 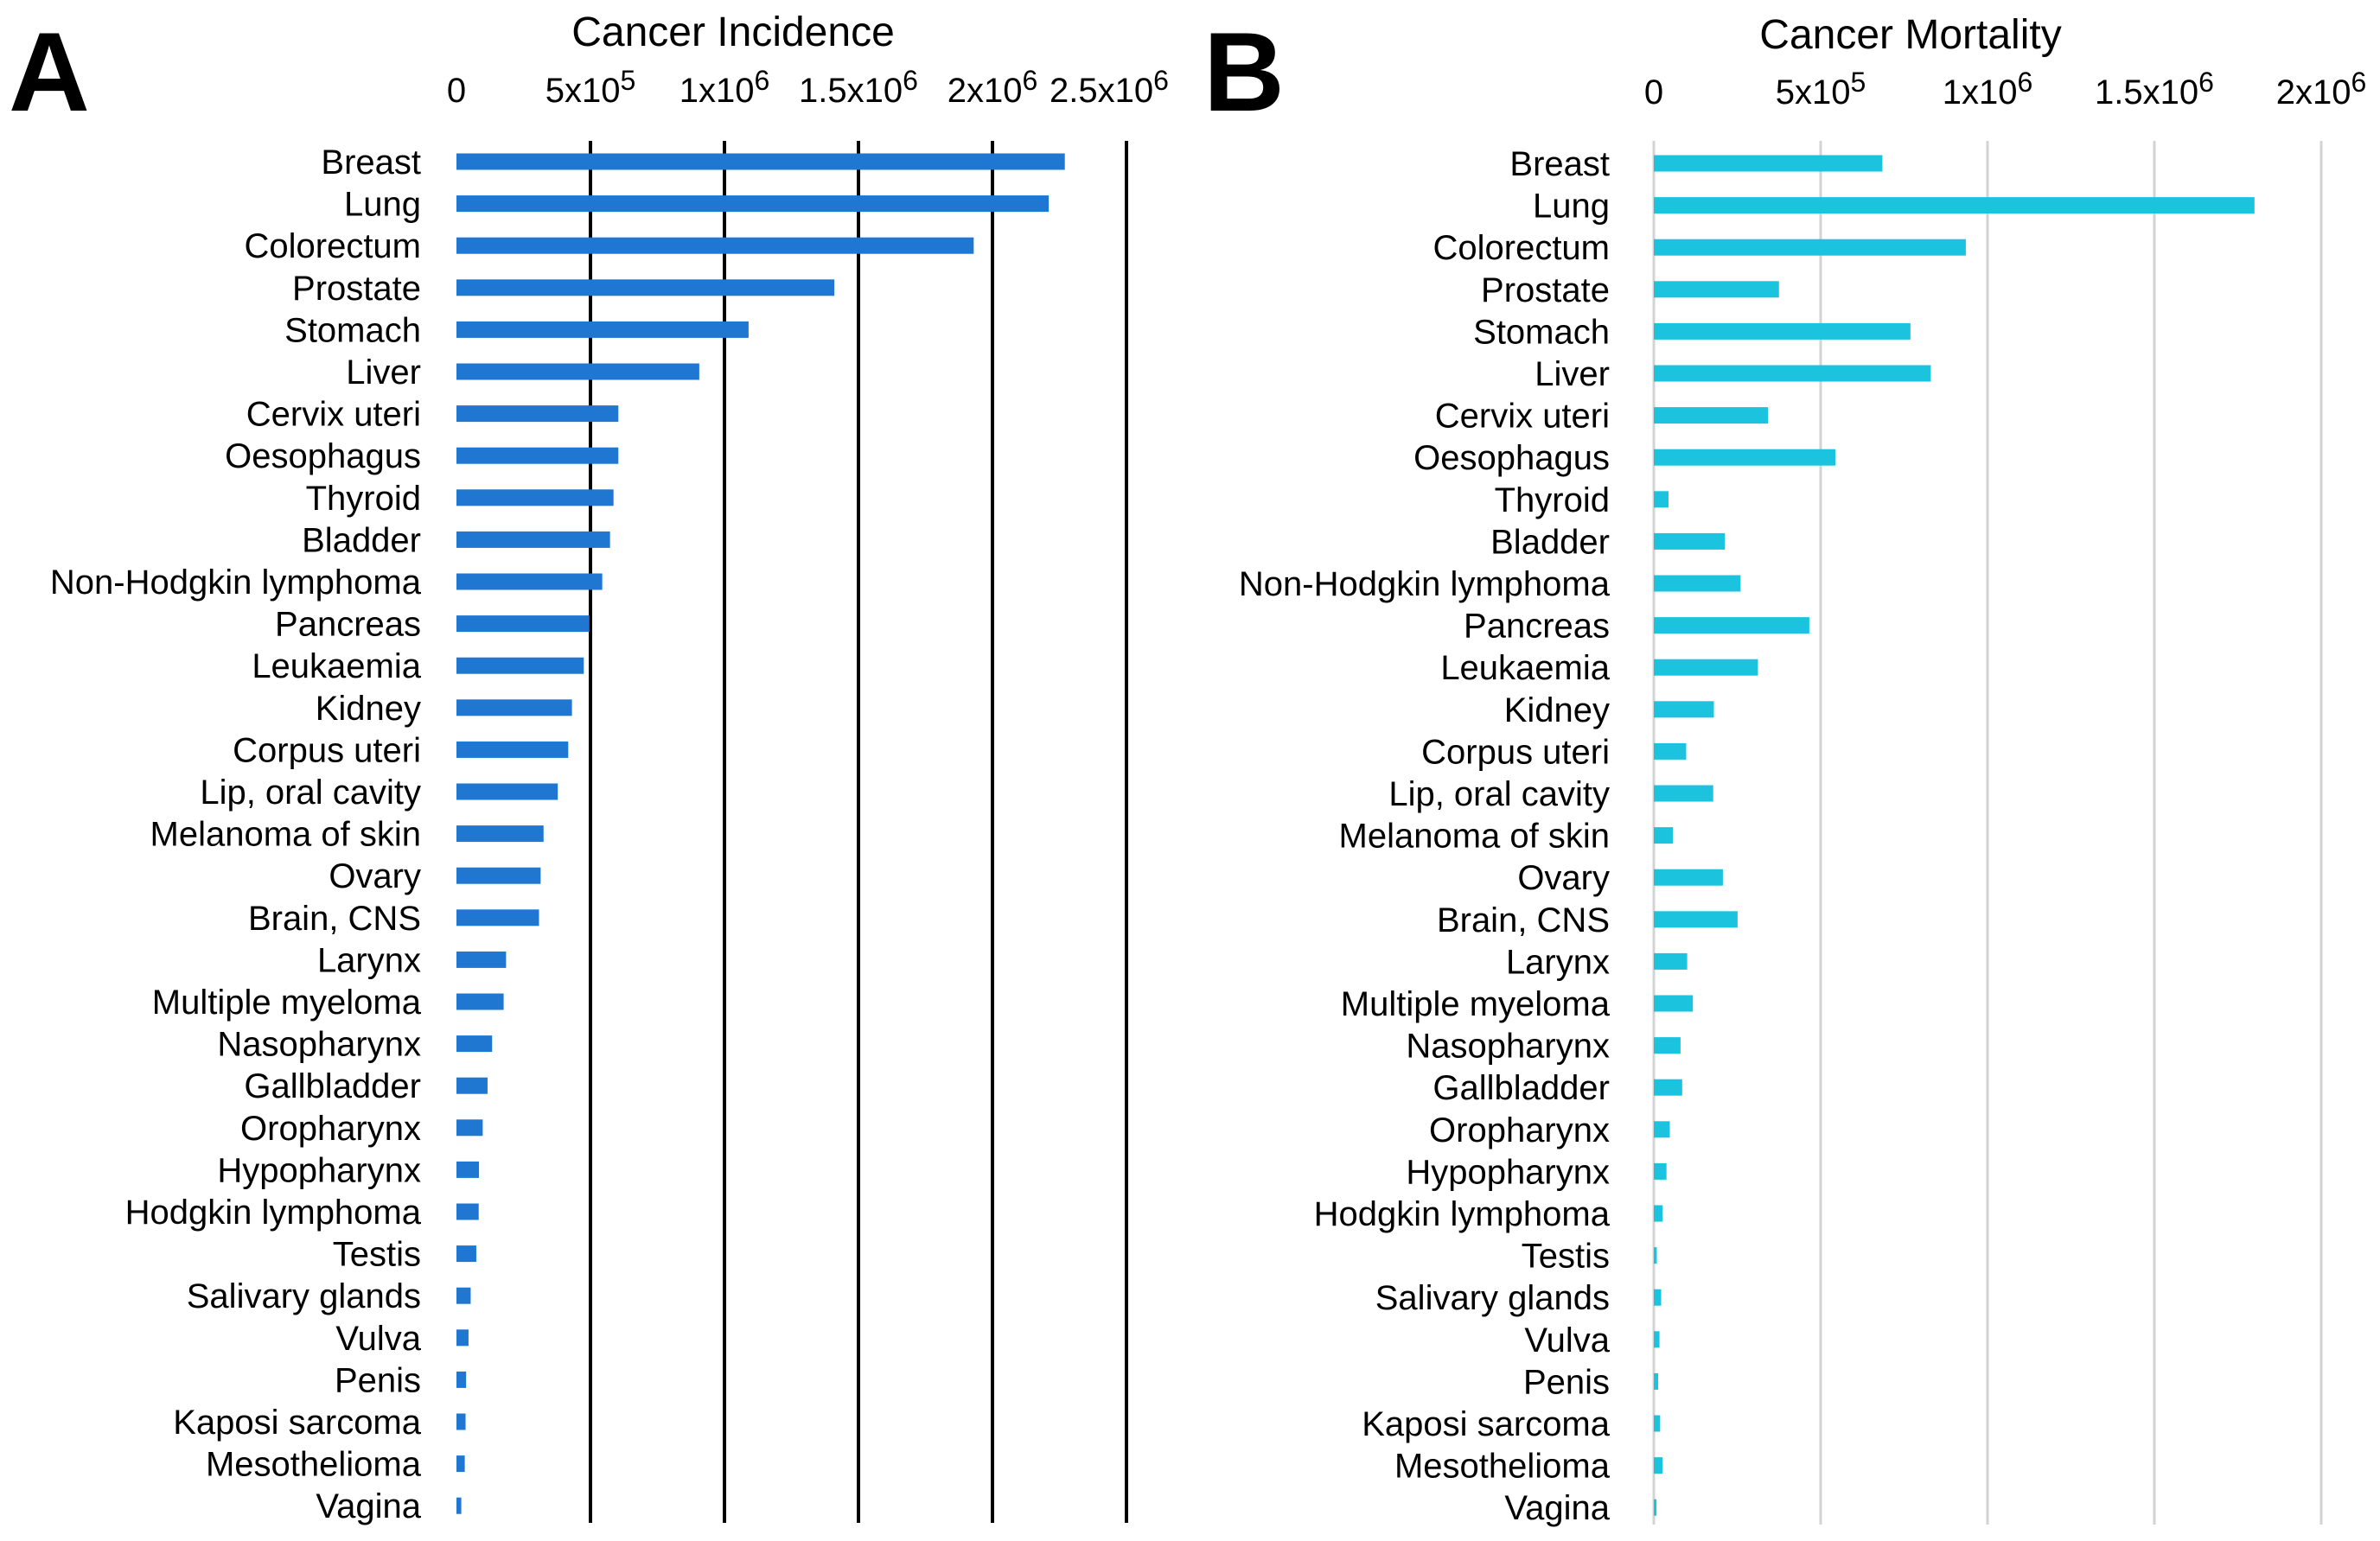 What do you see at coordinates (1572, 374) in the screenshot?
I see `category-label: Liver` at bounding box center [1572, 374].